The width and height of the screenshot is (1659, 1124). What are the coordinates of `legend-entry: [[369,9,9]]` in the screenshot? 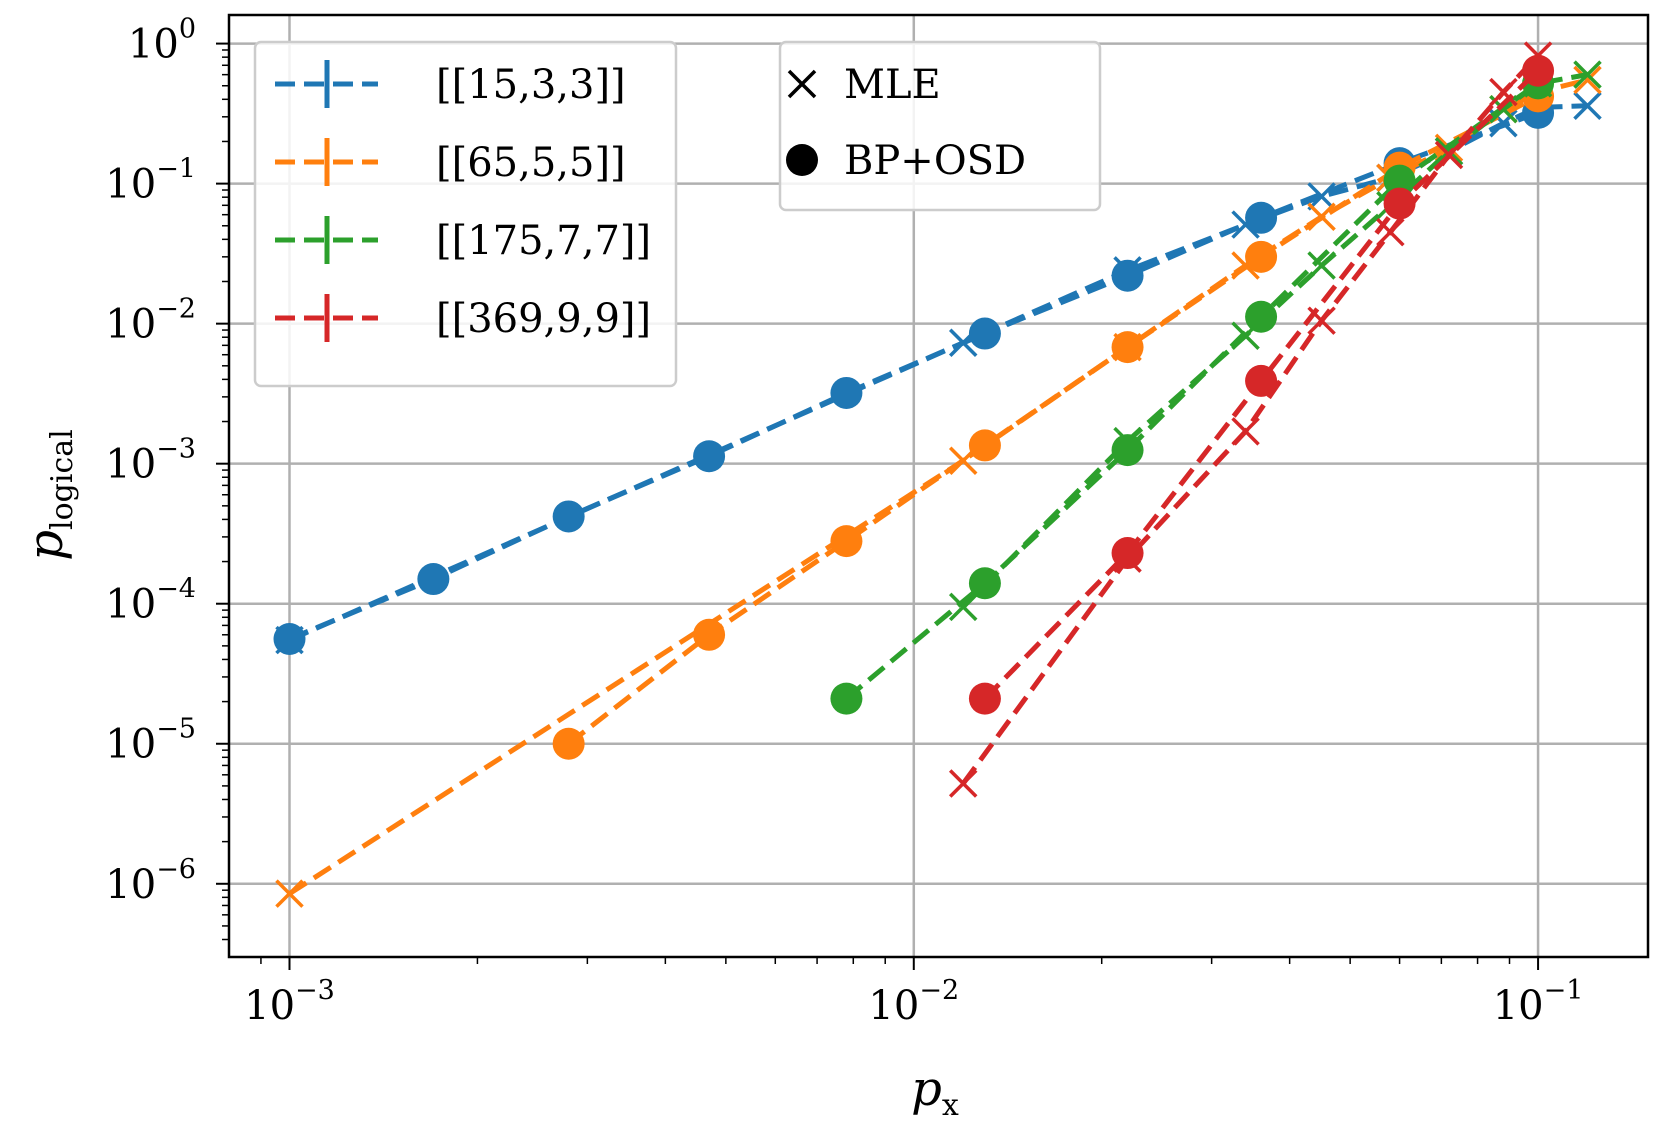 It's located at (463, 318).